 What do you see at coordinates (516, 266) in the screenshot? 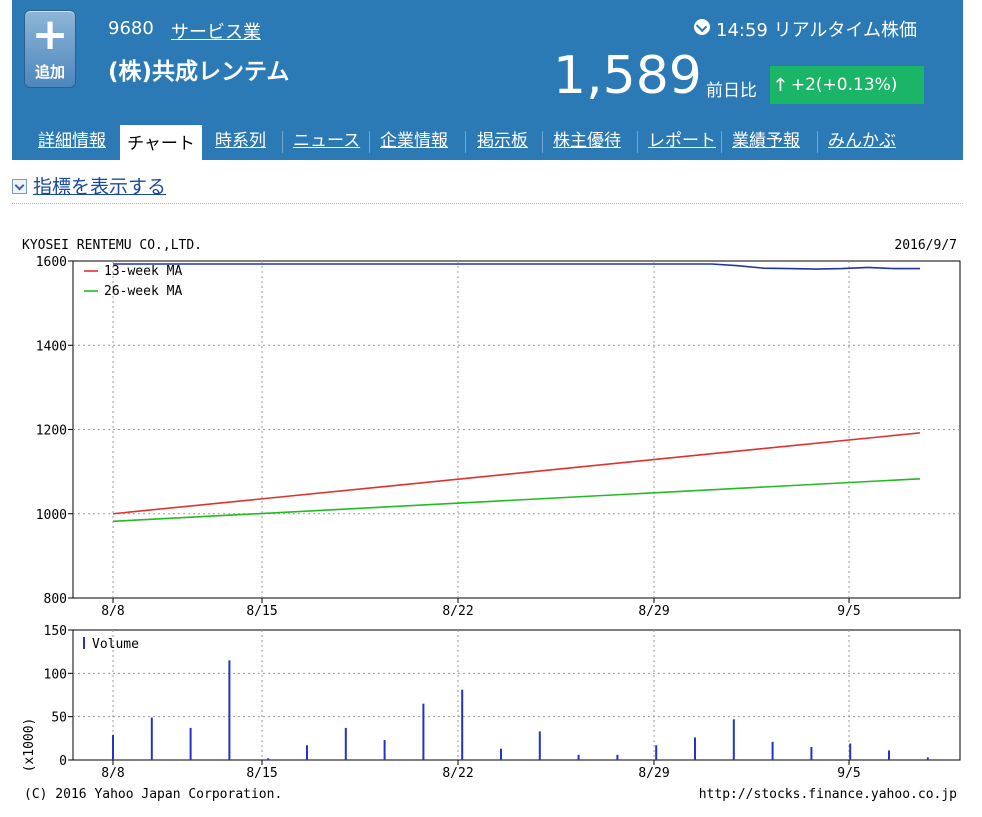
I see `price-line` at bounding box center [516, 266].